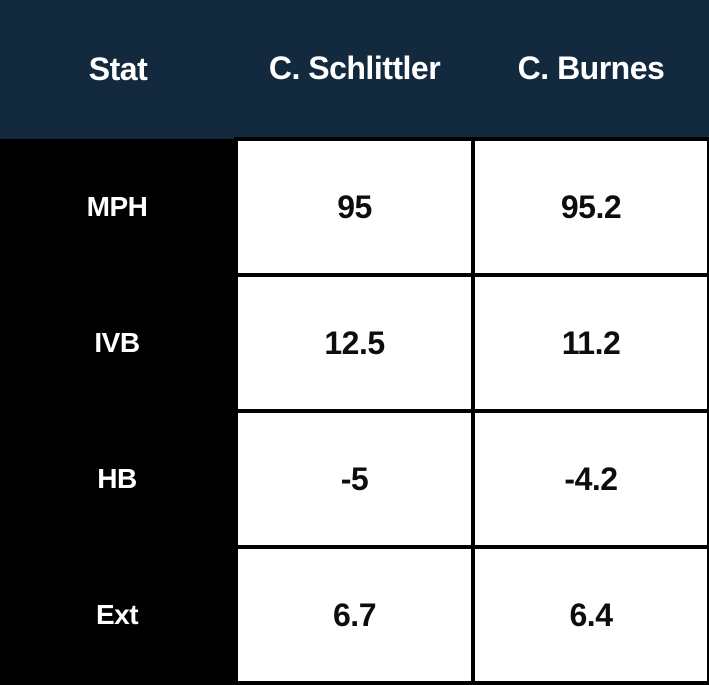  What do you see at coordinates (590, 207) in the screenshot?
I see `value-burnes-mph: 95.2` at bounding box center [590, 207].